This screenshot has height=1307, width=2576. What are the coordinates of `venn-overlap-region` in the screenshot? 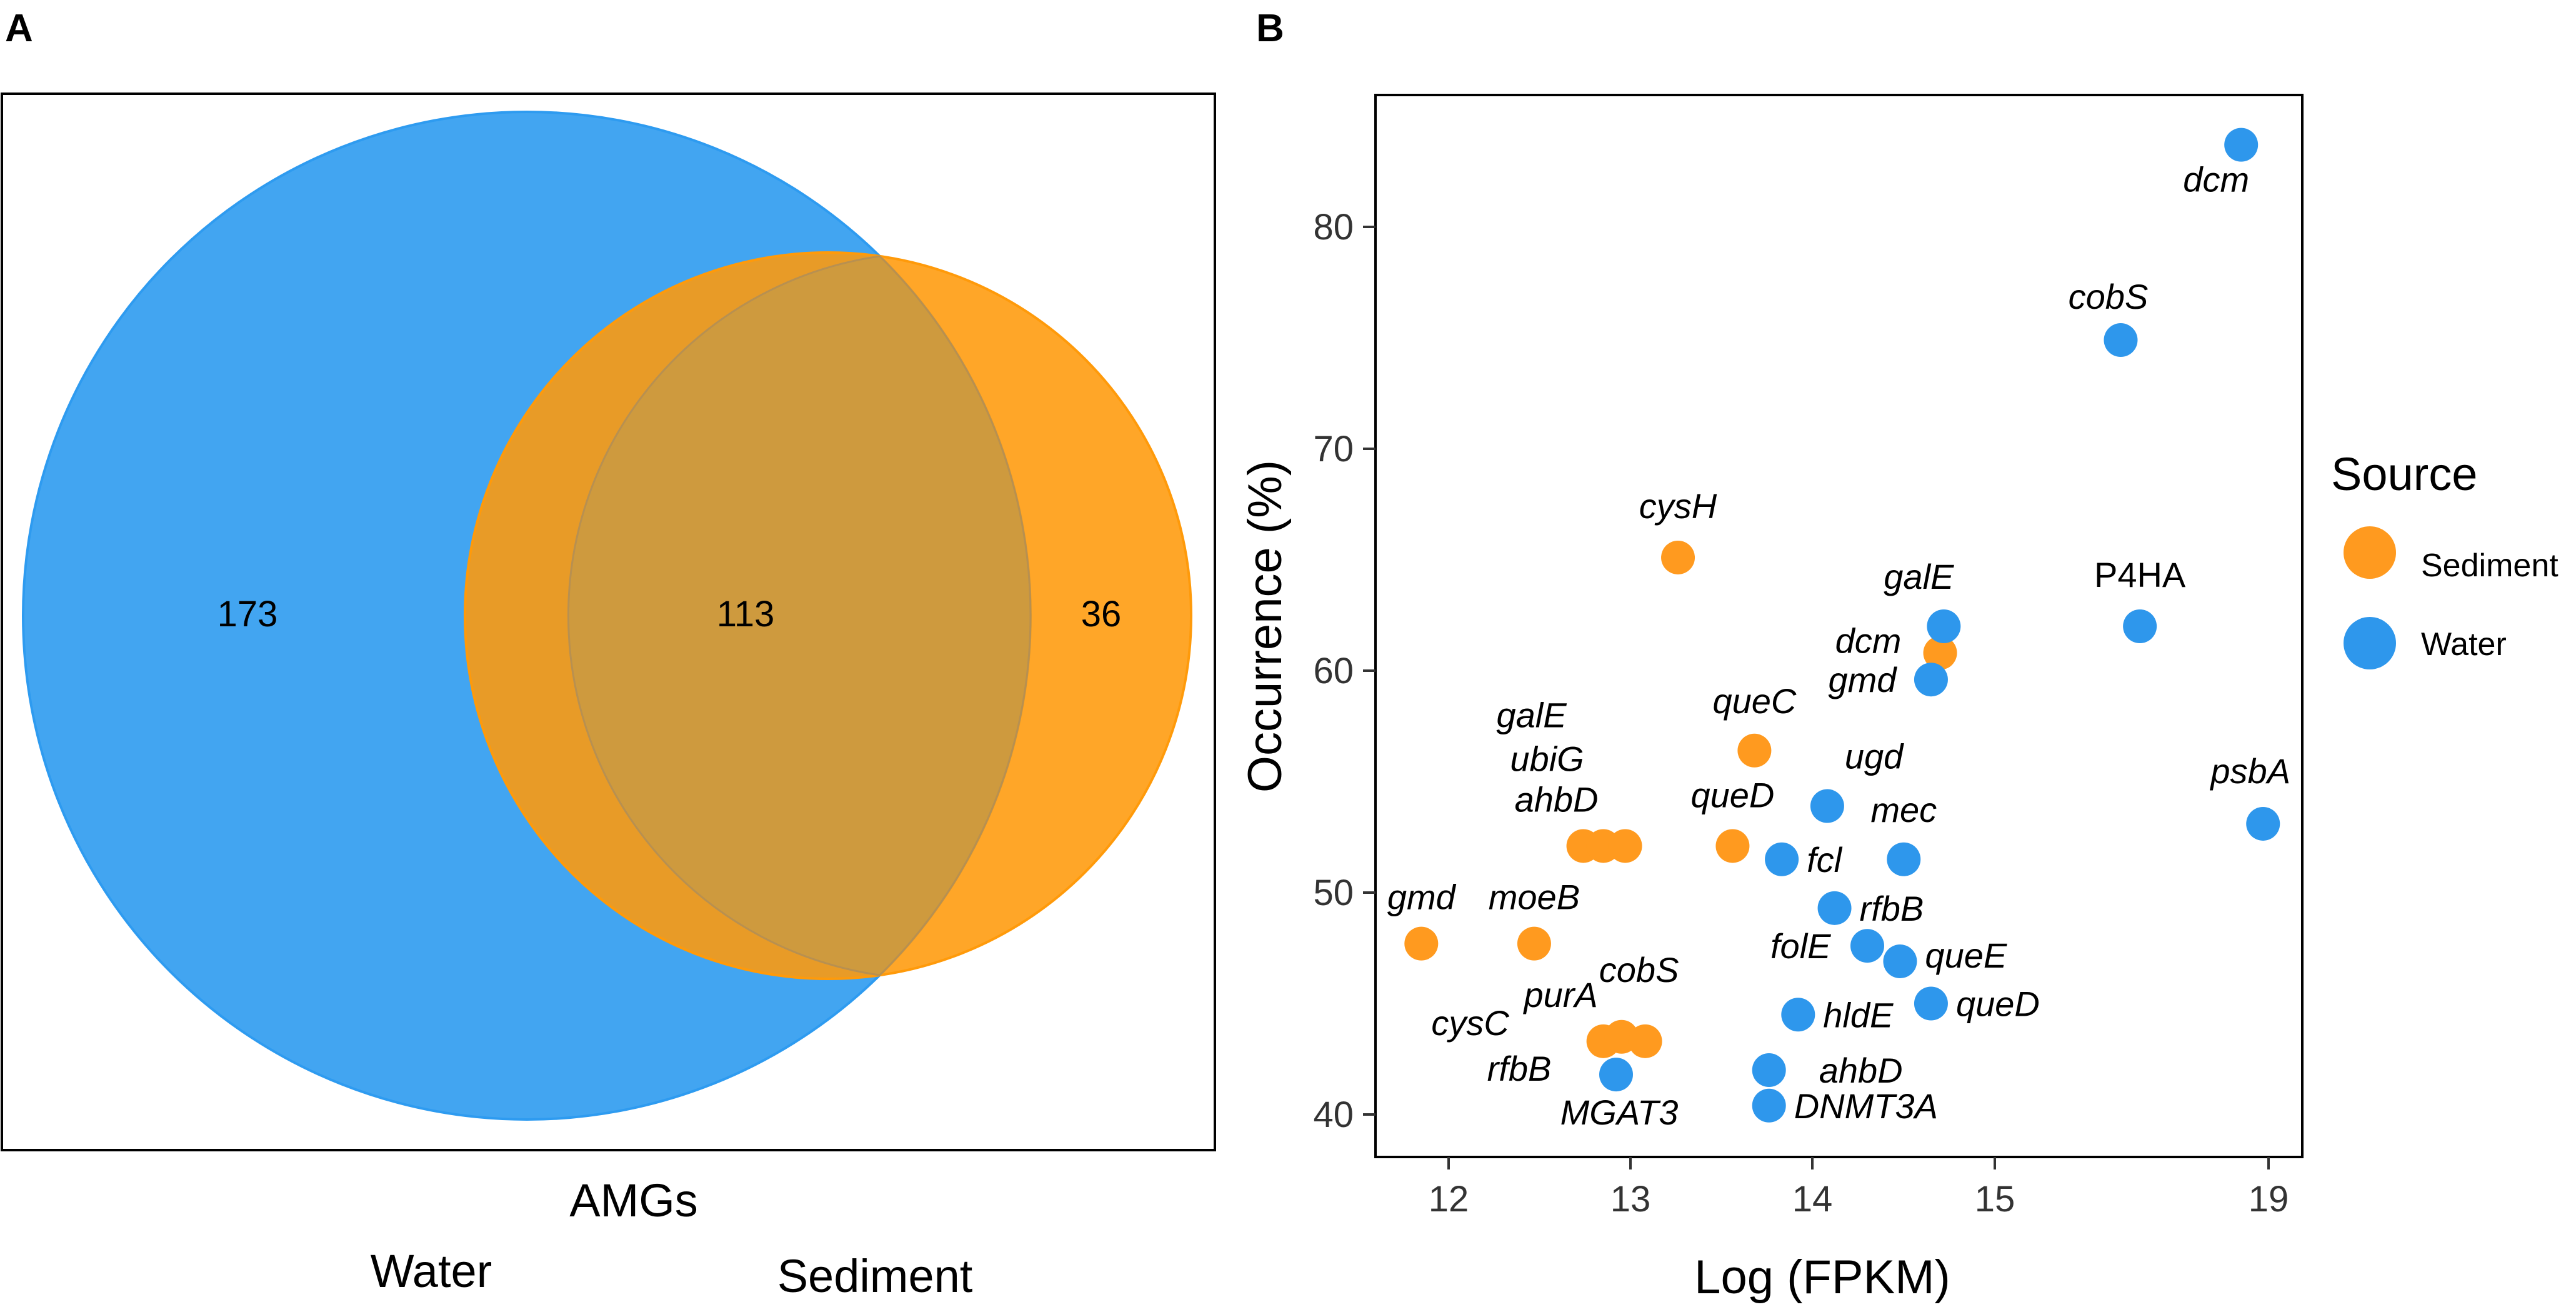 It's located at (799, 615).